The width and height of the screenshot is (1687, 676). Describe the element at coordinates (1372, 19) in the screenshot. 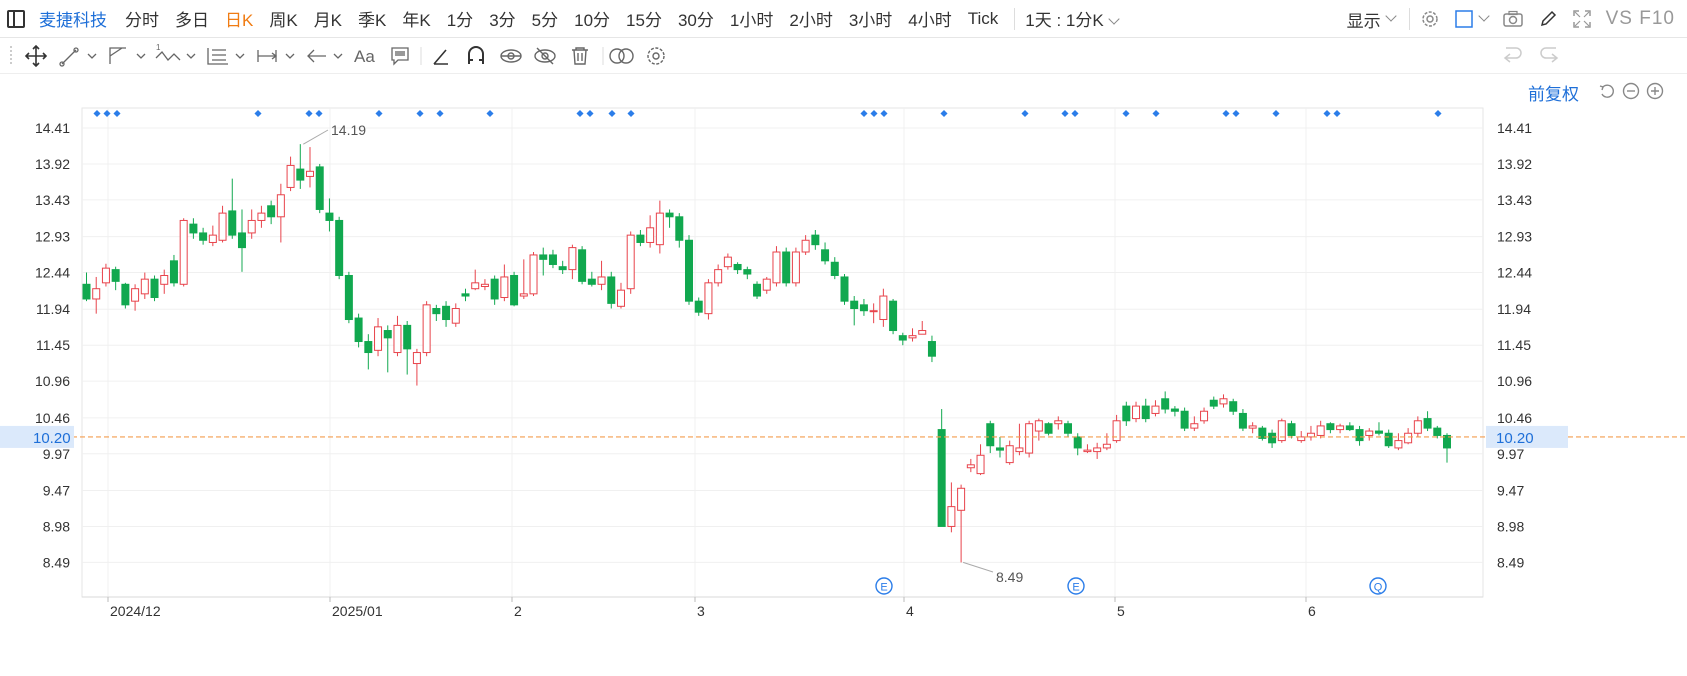

I see `display-menu: 显示` at that location.